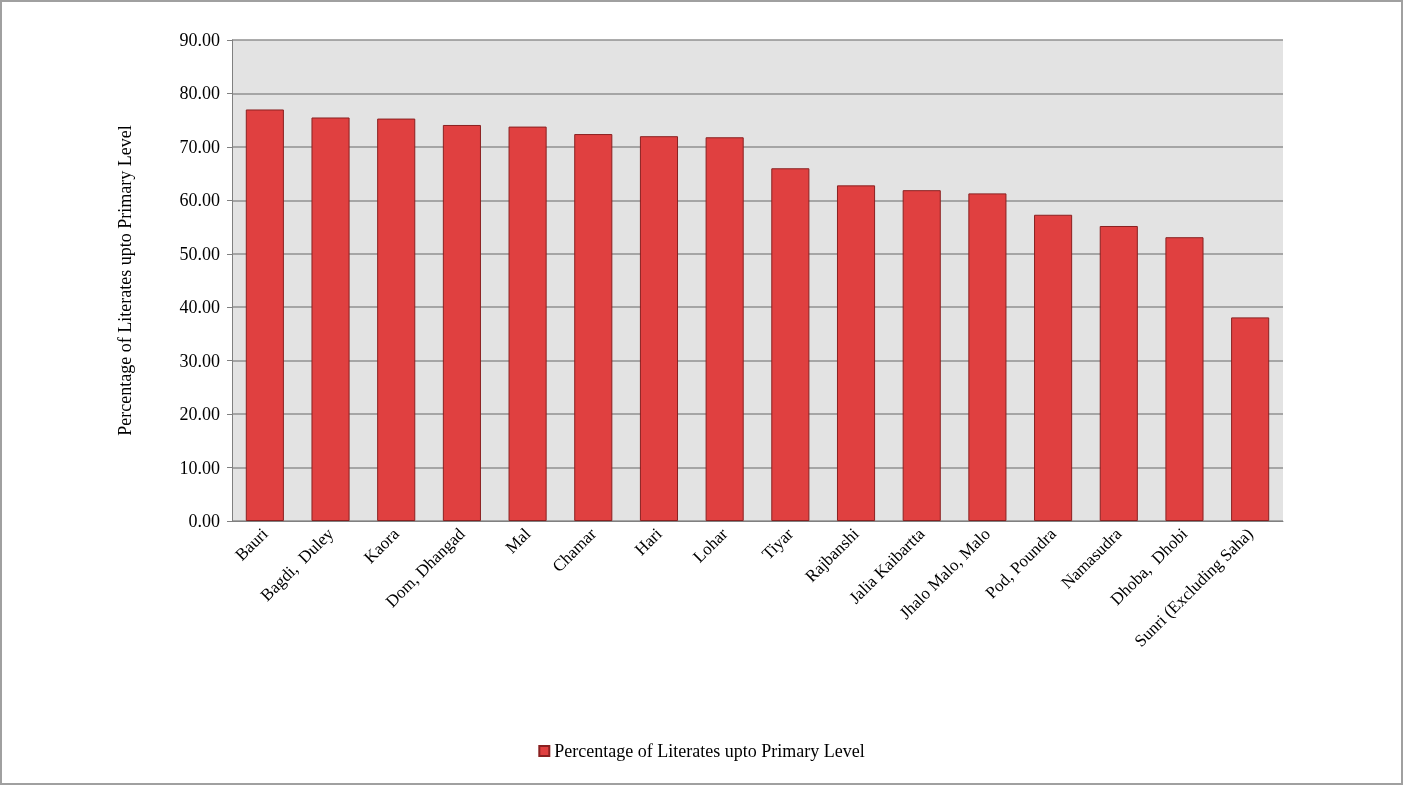  I want to click on y-tick-label: 20.00, so click(199, 414).